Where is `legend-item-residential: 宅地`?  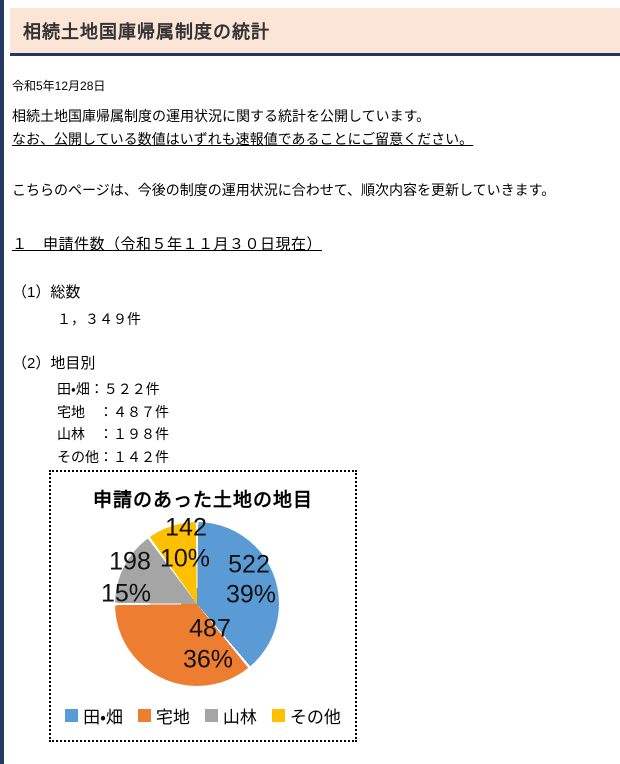 legend-item-residential: 宅地 is located at coordinates (163, 715).